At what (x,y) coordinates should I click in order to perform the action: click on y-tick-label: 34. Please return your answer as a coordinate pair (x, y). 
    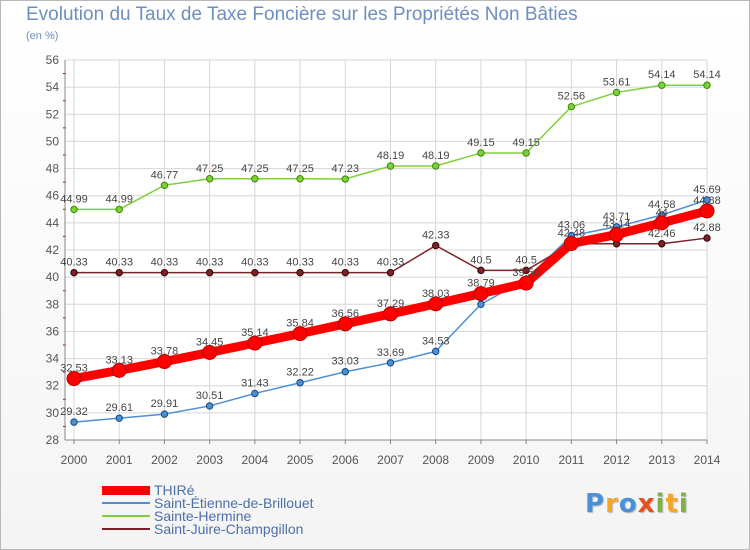
    Looking at the image, I should click on (53, 359).